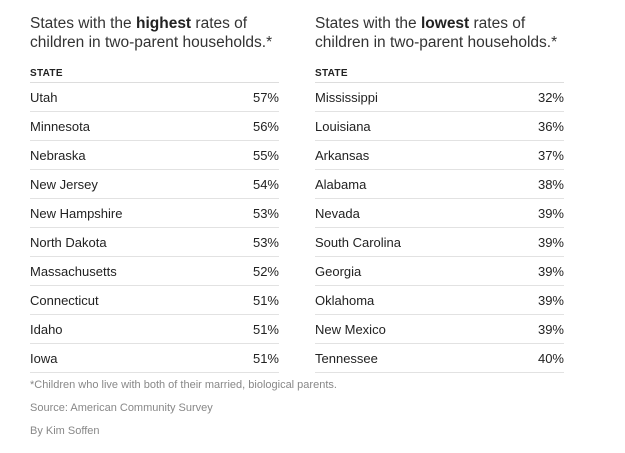 The width and height of the screenshot is (625, 453). Describe the element at coordinates (44, 97) in the screenshot. I see `state-name: Utah` at that location.